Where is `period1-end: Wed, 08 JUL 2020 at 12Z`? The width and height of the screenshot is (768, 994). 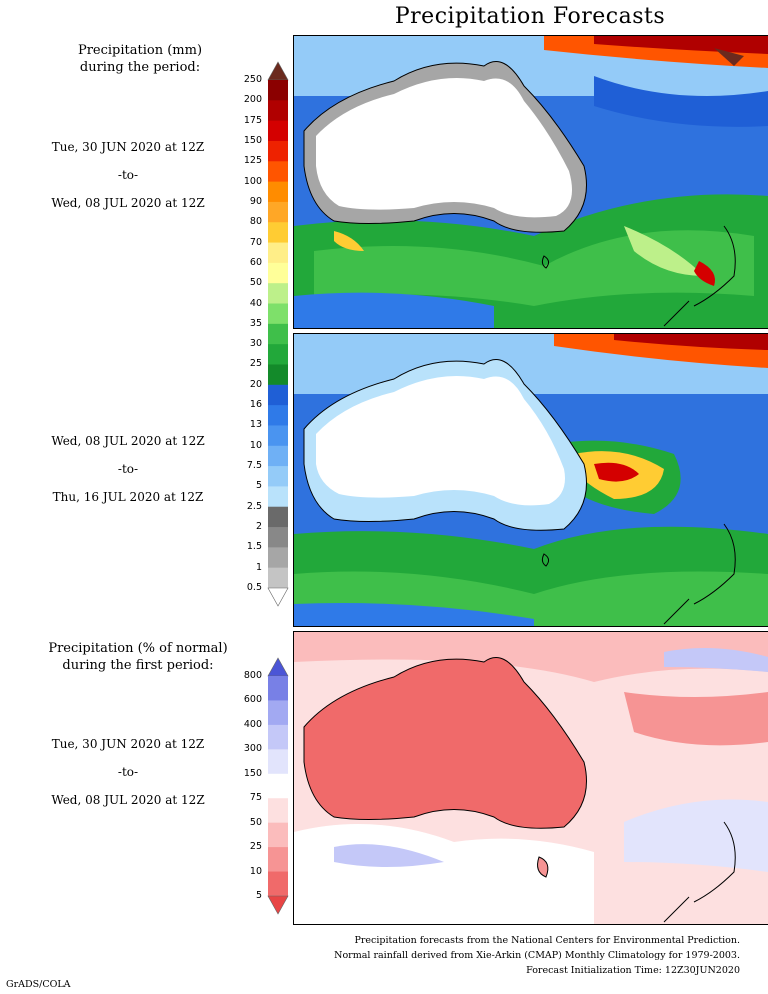
period1-end: Wed, 08 JUL 2020 at 12Z is located at coordinates (128, 203).